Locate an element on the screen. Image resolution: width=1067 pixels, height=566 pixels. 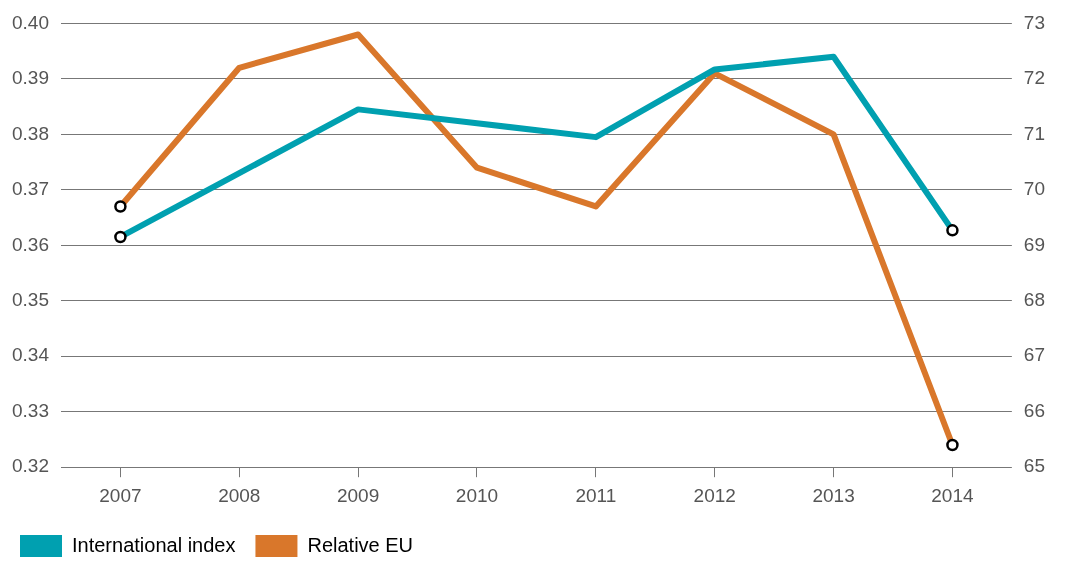
y2-tick-label: 73 is located at coordinates (1034, 22).